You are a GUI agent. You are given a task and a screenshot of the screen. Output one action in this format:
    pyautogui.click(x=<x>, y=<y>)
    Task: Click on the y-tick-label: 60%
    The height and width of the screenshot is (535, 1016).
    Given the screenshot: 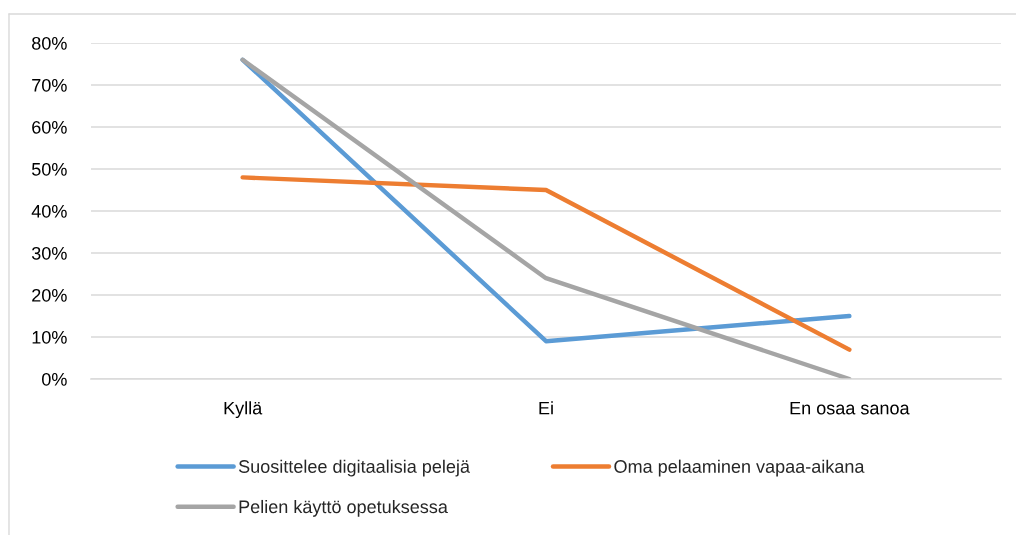 What is the action you would take?
    pyautogui.click(x=49, y=127)
    